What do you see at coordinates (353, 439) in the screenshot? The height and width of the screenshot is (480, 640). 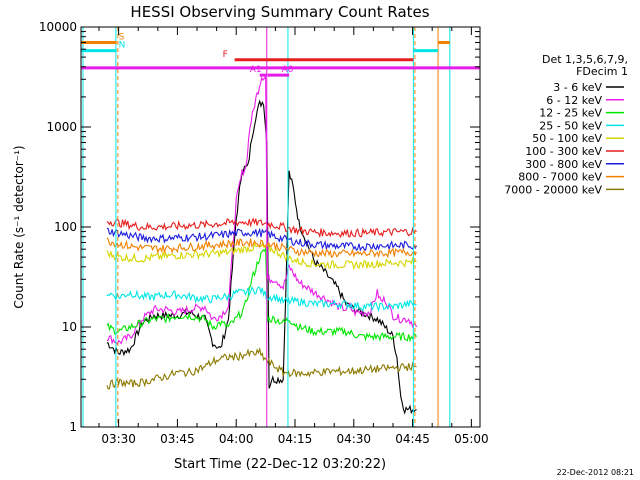 I see `x-tick-label-4: 04:30` at bounding box center [353, 439].